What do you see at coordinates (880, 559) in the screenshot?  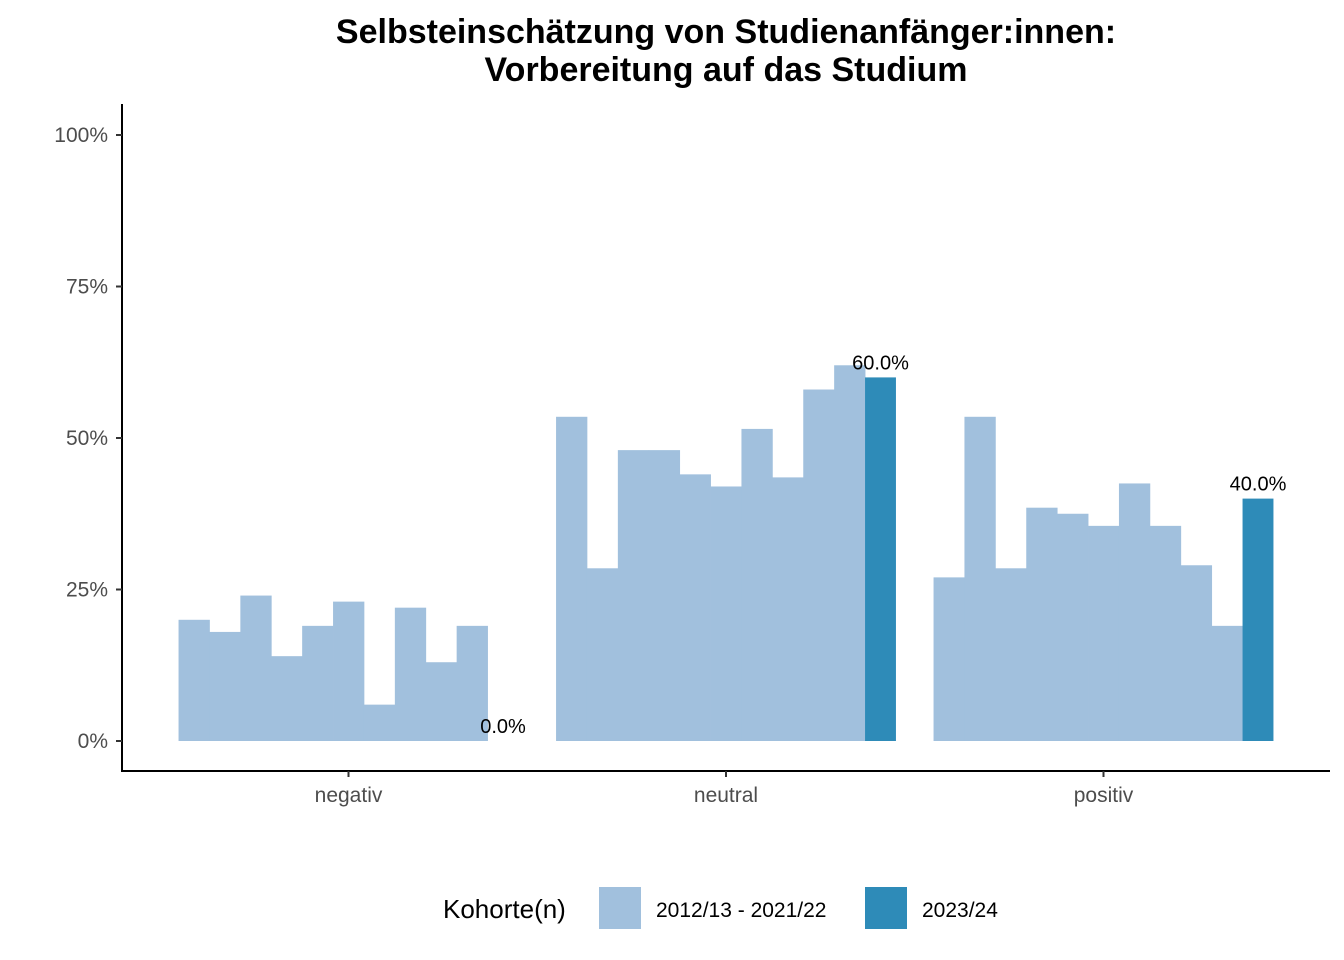 I see `bar-neutral-current` at bounding box center [880, 559].